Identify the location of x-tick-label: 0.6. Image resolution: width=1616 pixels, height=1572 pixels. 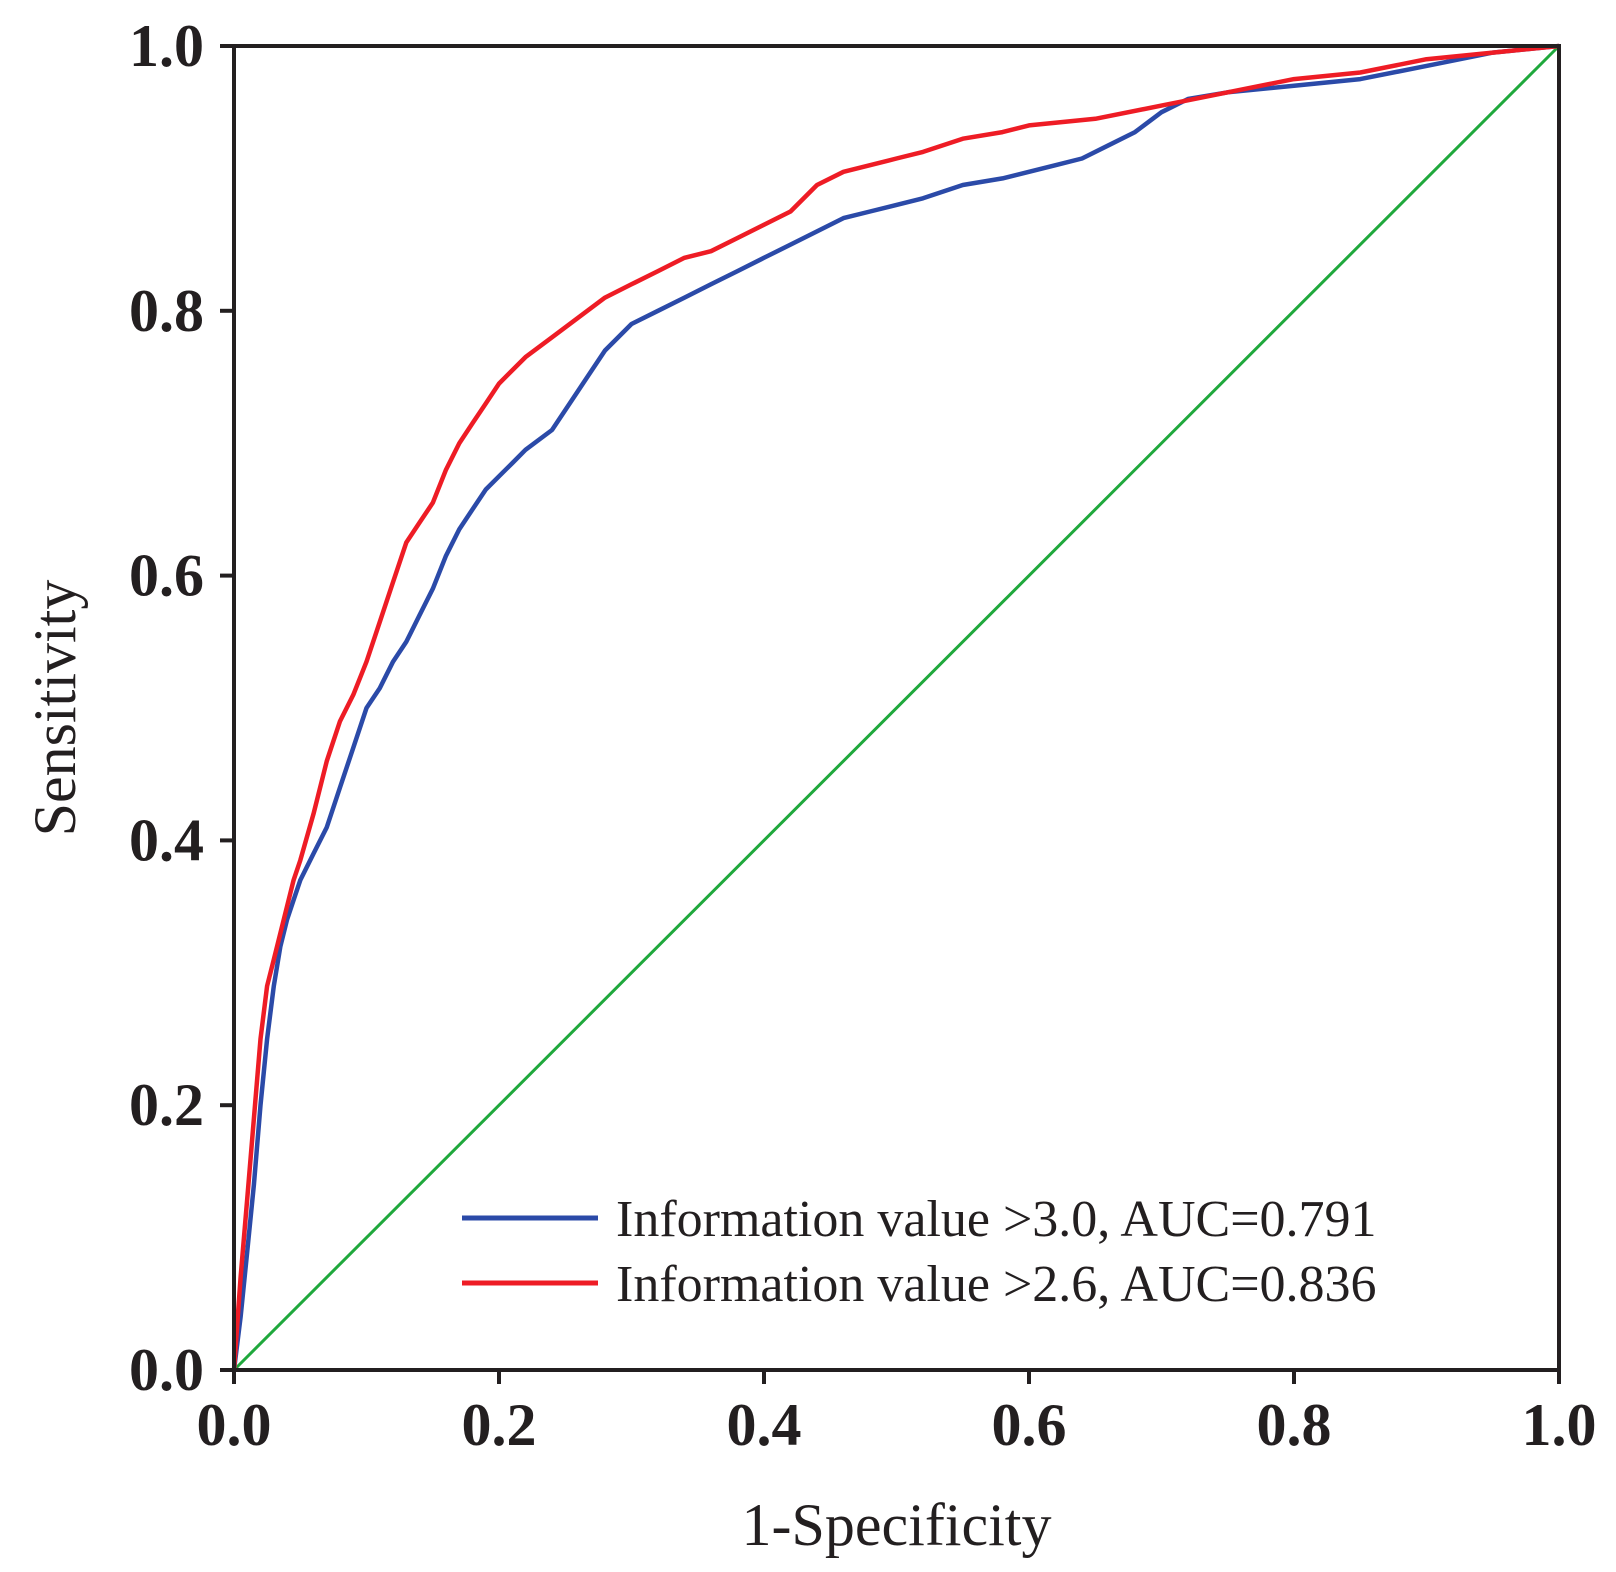
(1029, 1425).